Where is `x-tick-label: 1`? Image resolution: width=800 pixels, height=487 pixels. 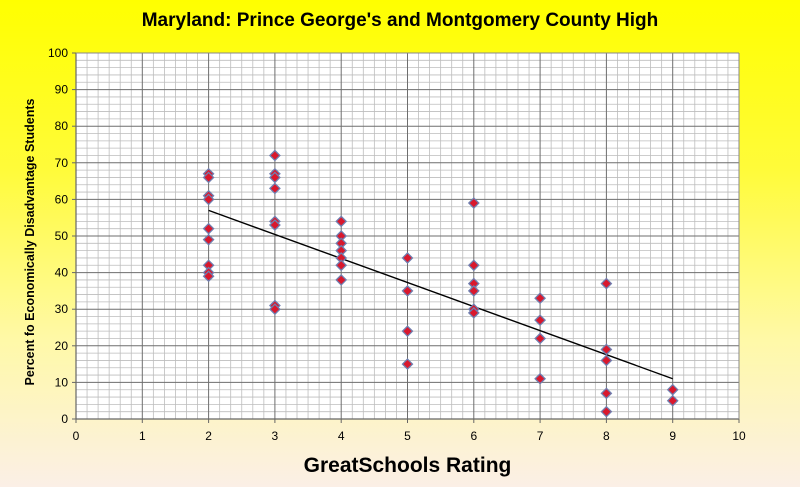 x-tick-label: 1 is located at coordinates (142, 436).